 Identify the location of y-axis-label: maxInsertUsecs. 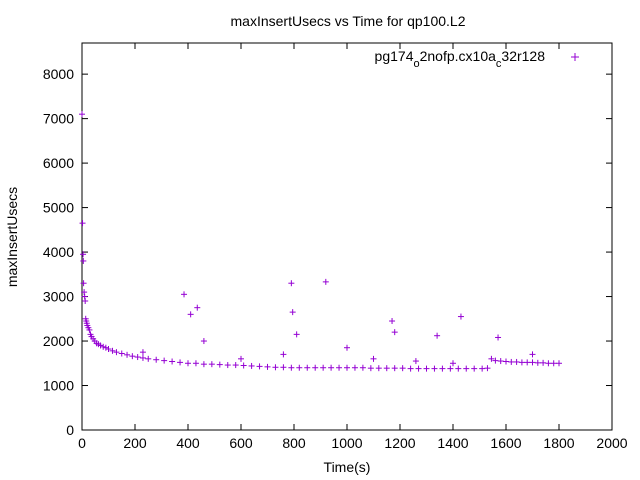
(12, 237).